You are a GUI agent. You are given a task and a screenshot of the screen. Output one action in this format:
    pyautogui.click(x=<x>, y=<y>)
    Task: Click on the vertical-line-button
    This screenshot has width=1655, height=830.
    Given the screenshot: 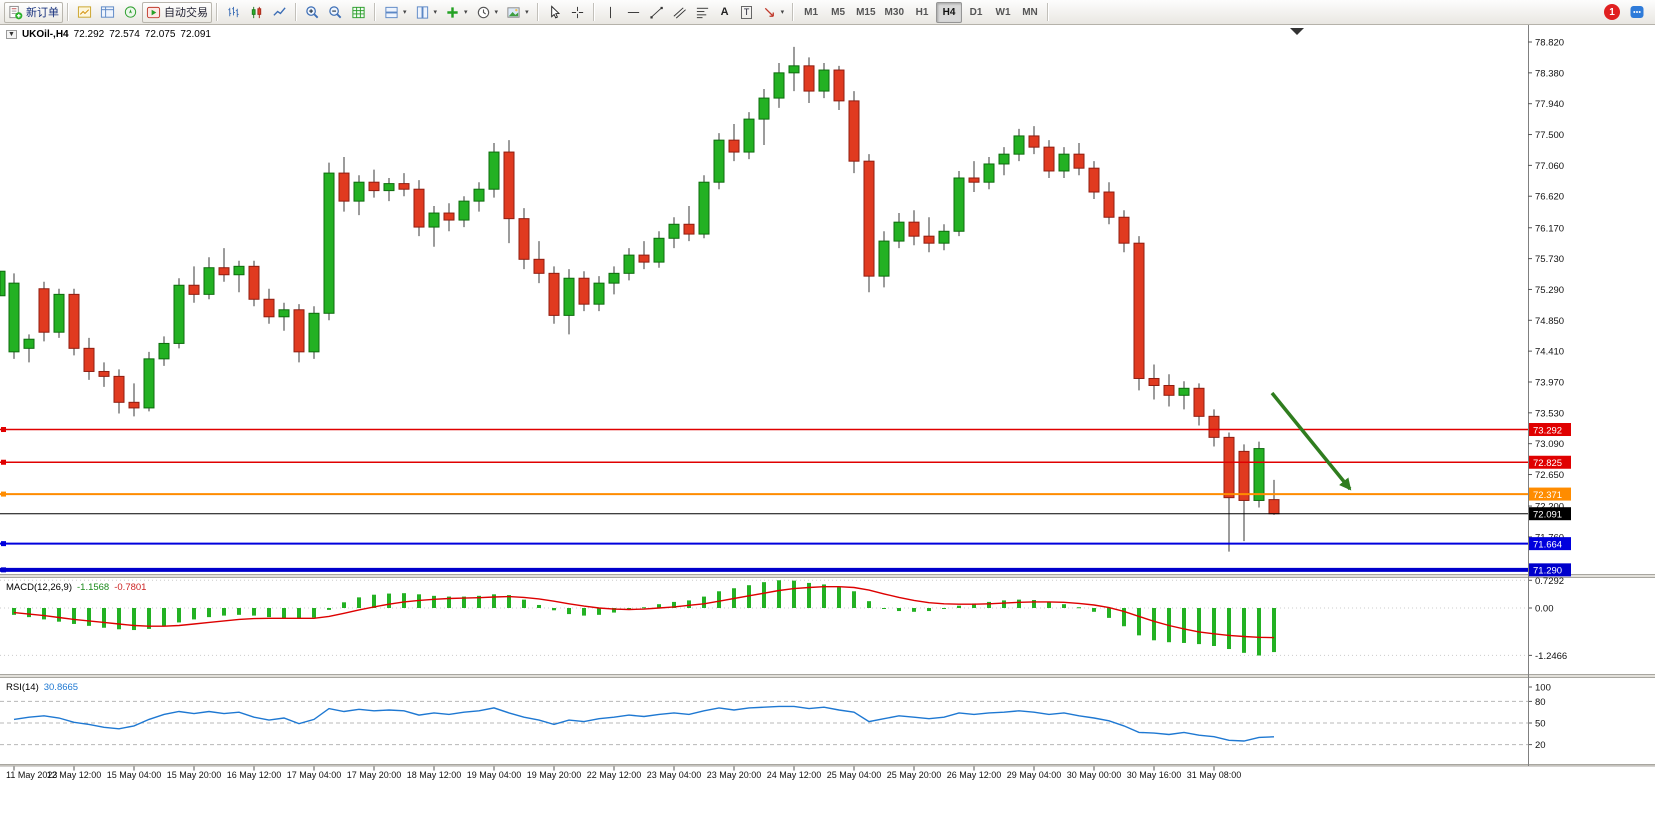 What is the action you would take?
    pyautogui.click(x=610, y=12)
    